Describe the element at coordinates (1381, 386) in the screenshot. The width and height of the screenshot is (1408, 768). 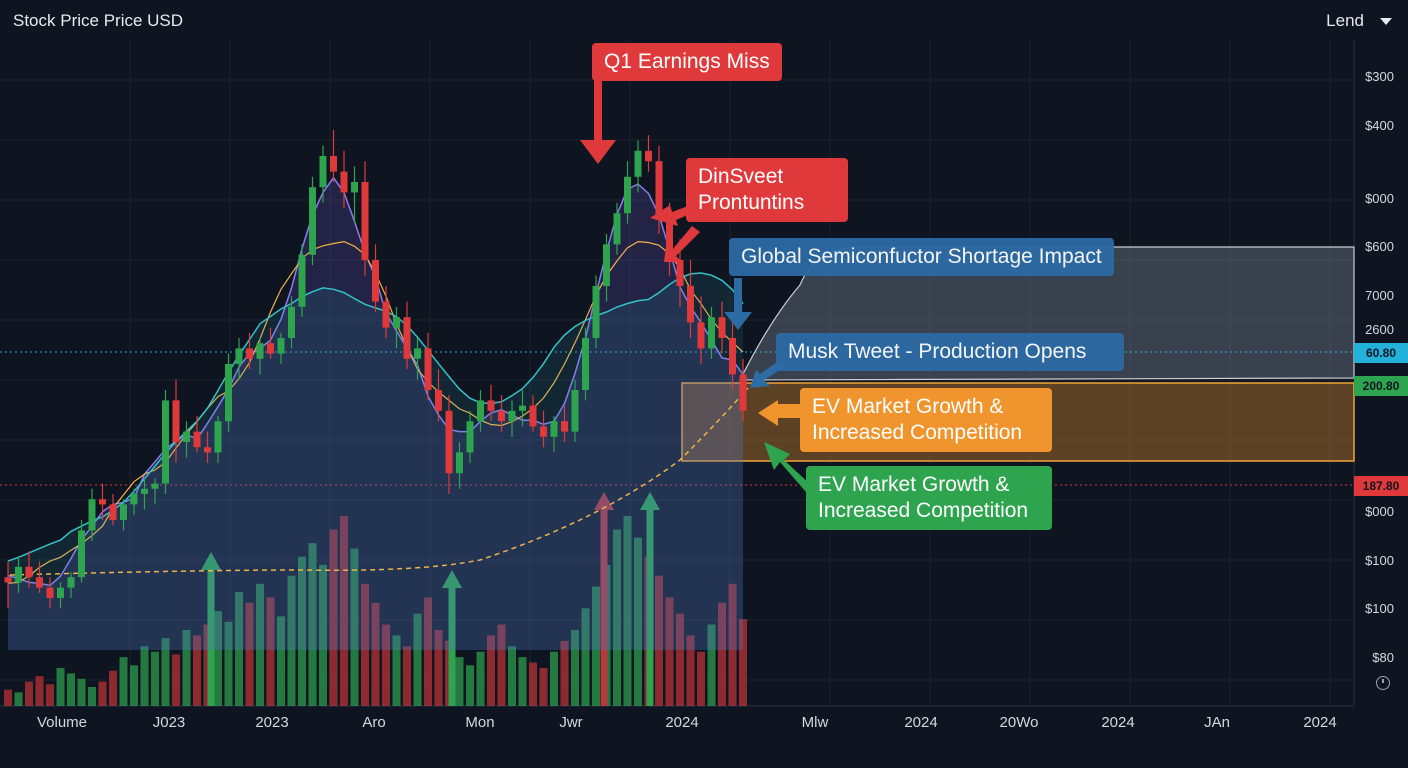
I see `y-axis-label: 200.80` at that location.